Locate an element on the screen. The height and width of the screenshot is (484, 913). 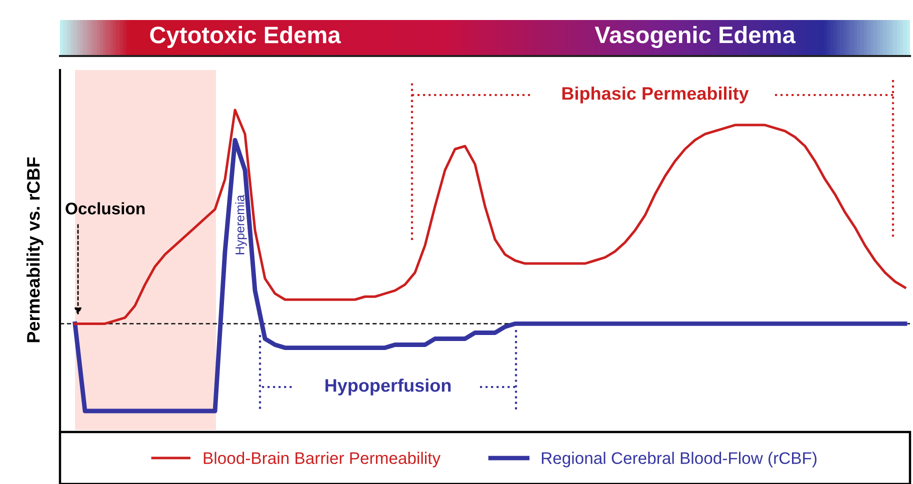
annotation: Occlusion is located at coordinates (105, 208).